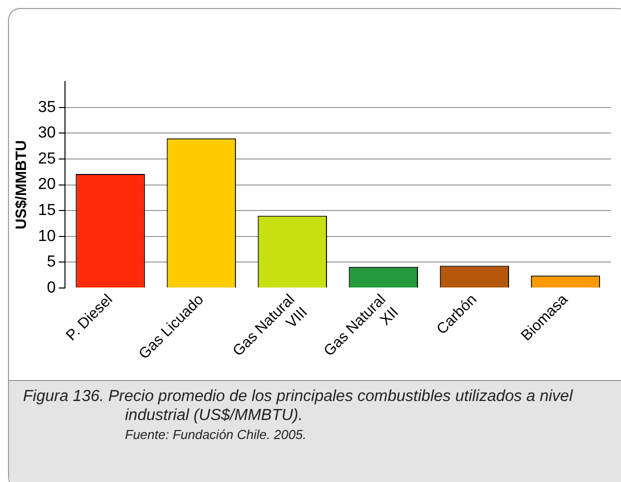 Image resolution: width=621 pixels, height=482 pixels. Describe the element at coordinates (298, 406) in the screenshot. I see `text: Figura 136. Precio promedio de los principales combustibles utilizados a nivel industrial (US$/MMBTU).` at that location.